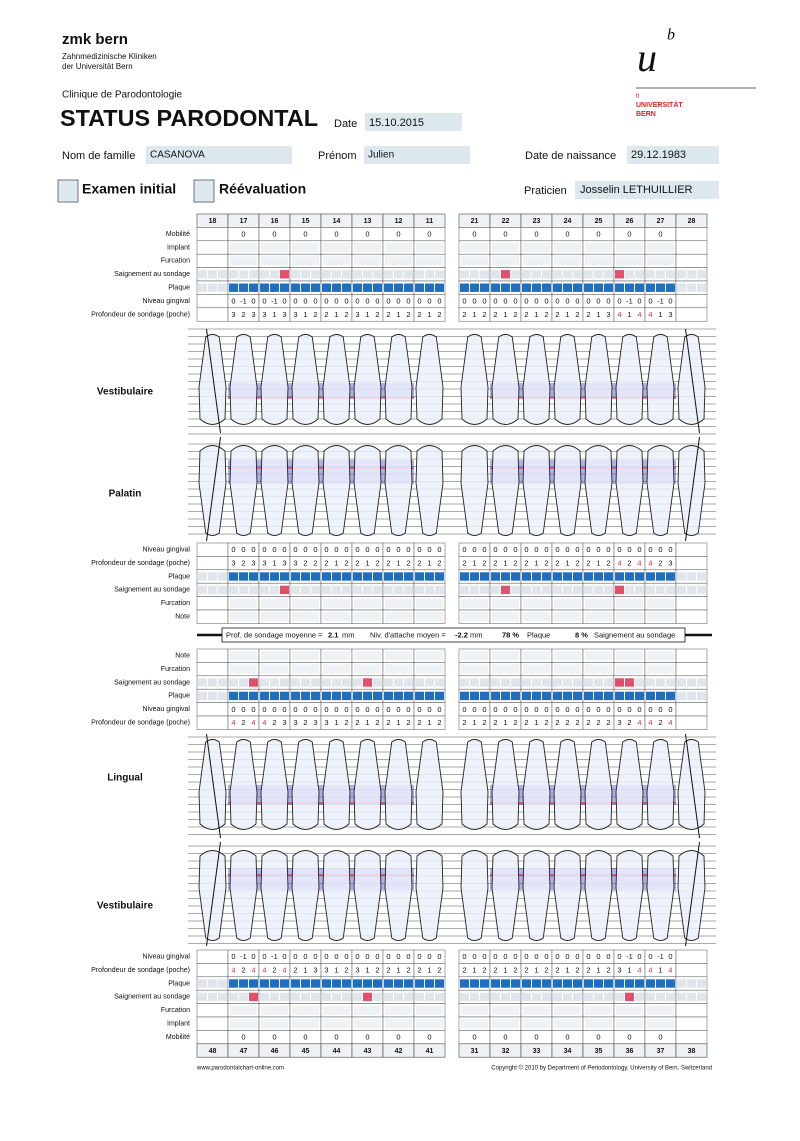 The image size is (800, 1141). I want to click on site-value: 3, so click(295, 563).